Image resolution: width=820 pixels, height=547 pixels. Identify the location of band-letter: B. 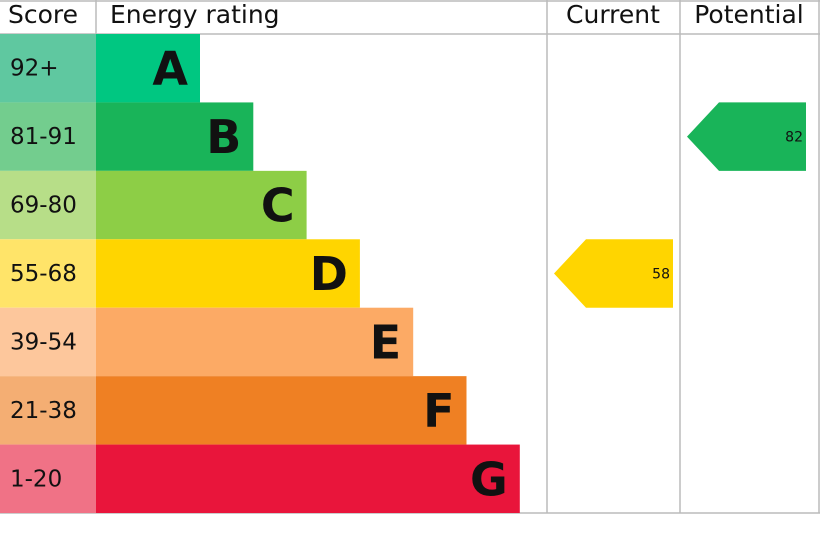
(223, 137).